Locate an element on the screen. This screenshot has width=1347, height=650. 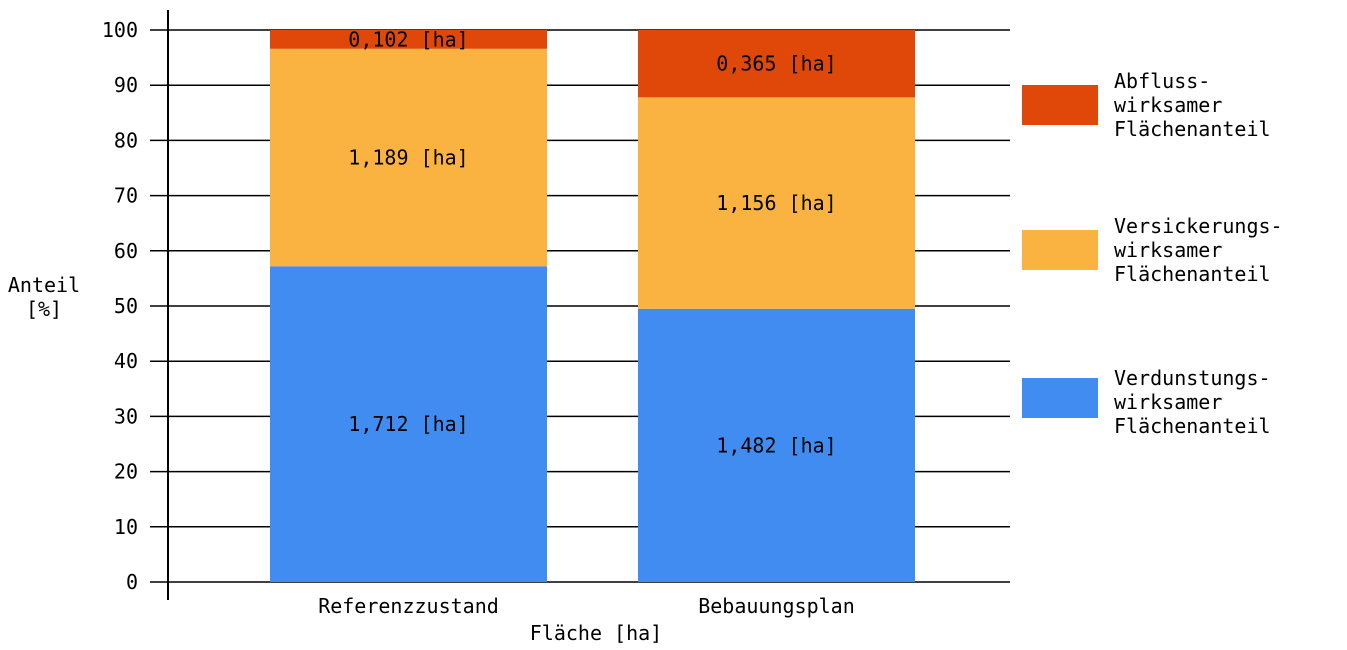
legend-label-versickerung: Versickerungs- wirksamer Flächenanteil is located at coordinates (1229, 250).